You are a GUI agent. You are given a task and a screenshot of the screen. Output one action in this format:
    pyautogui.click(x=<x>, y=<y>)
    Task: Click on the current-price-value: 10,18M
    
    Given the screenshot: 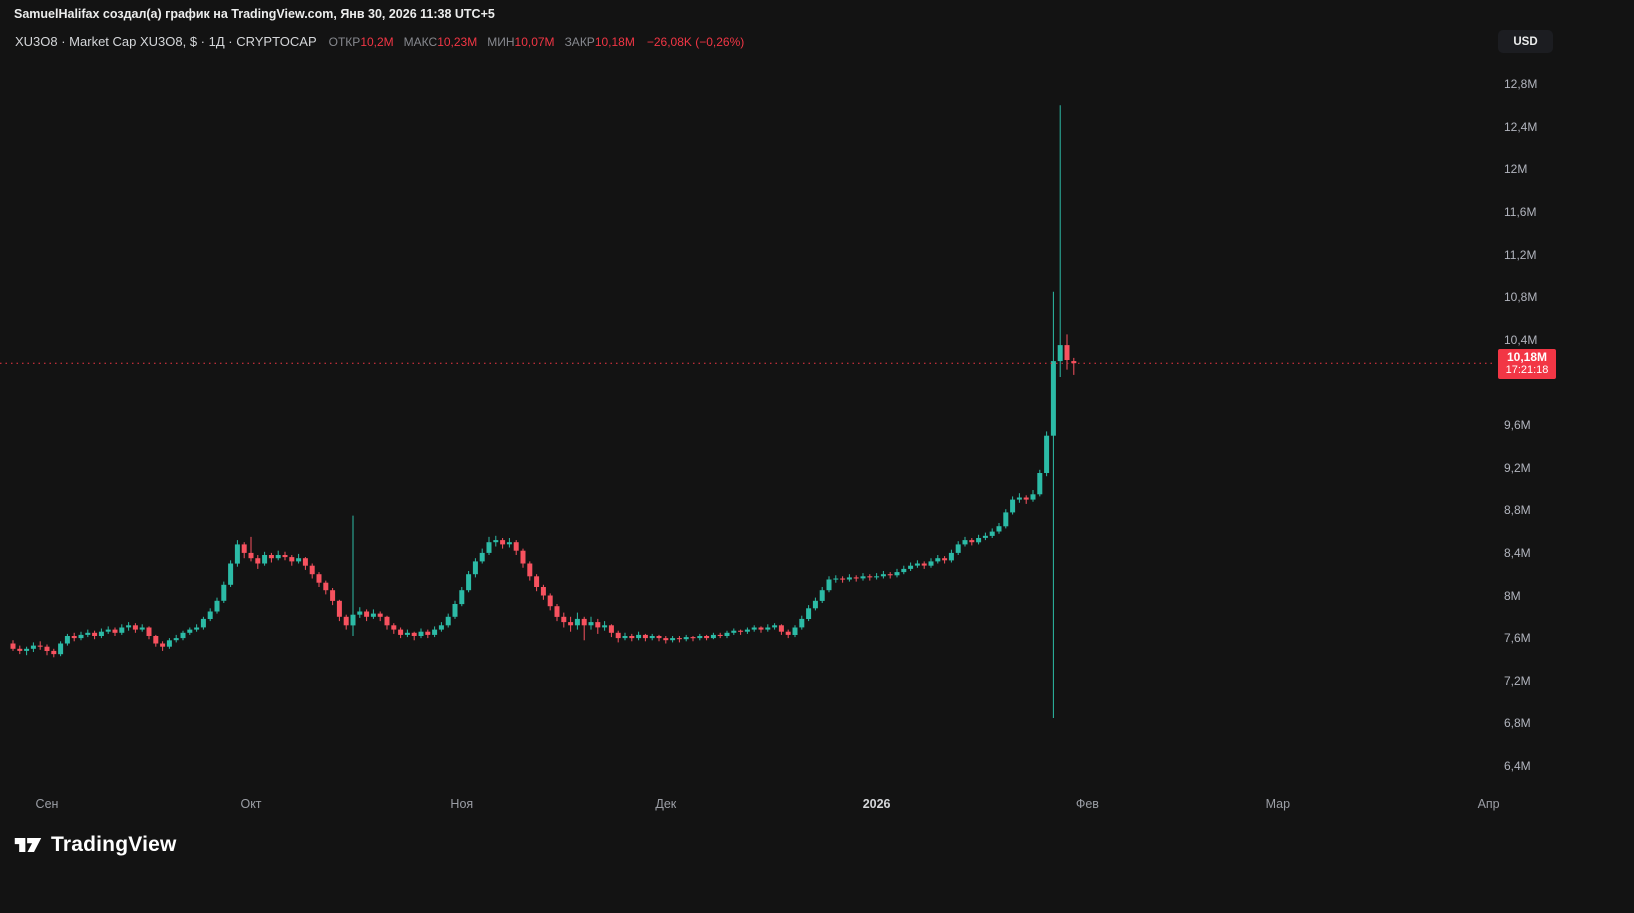 What is the action you would take?
    pyautogui.click(x=1527, y=357)
    